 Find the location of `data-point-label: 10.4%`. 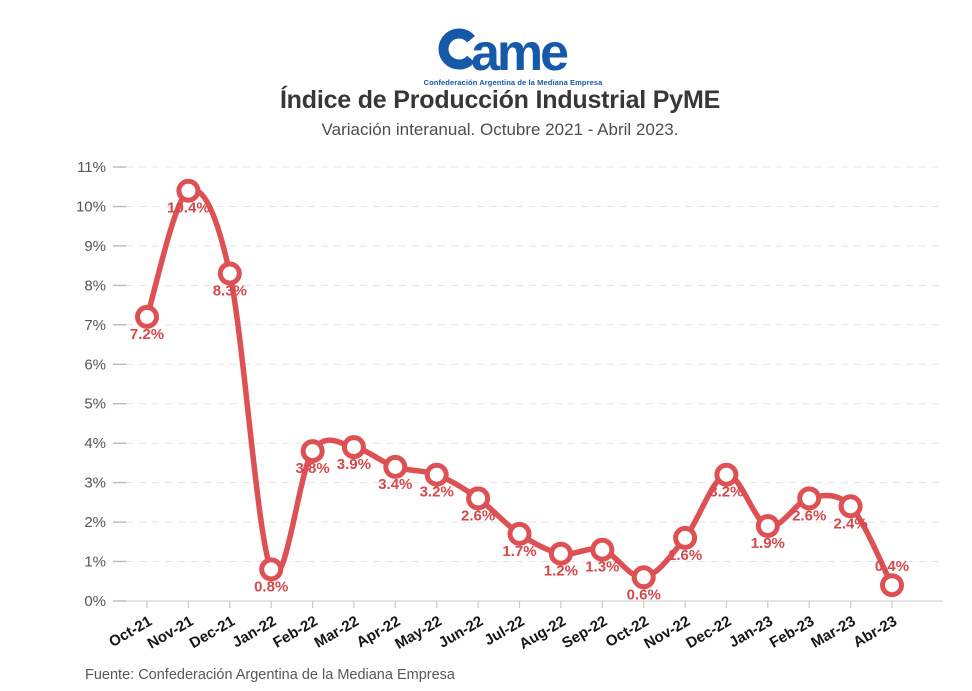

data-point-label: 10.4% is located at coordinates (188, 208).